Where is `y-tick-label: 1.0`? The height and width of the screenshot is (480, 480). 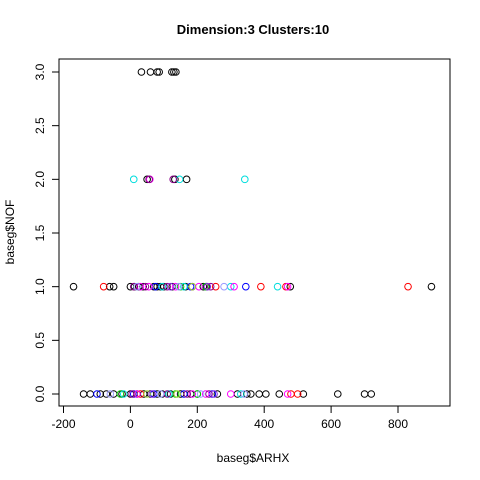
y-tick-label: 1.0 is located at coordinates (40, 286).